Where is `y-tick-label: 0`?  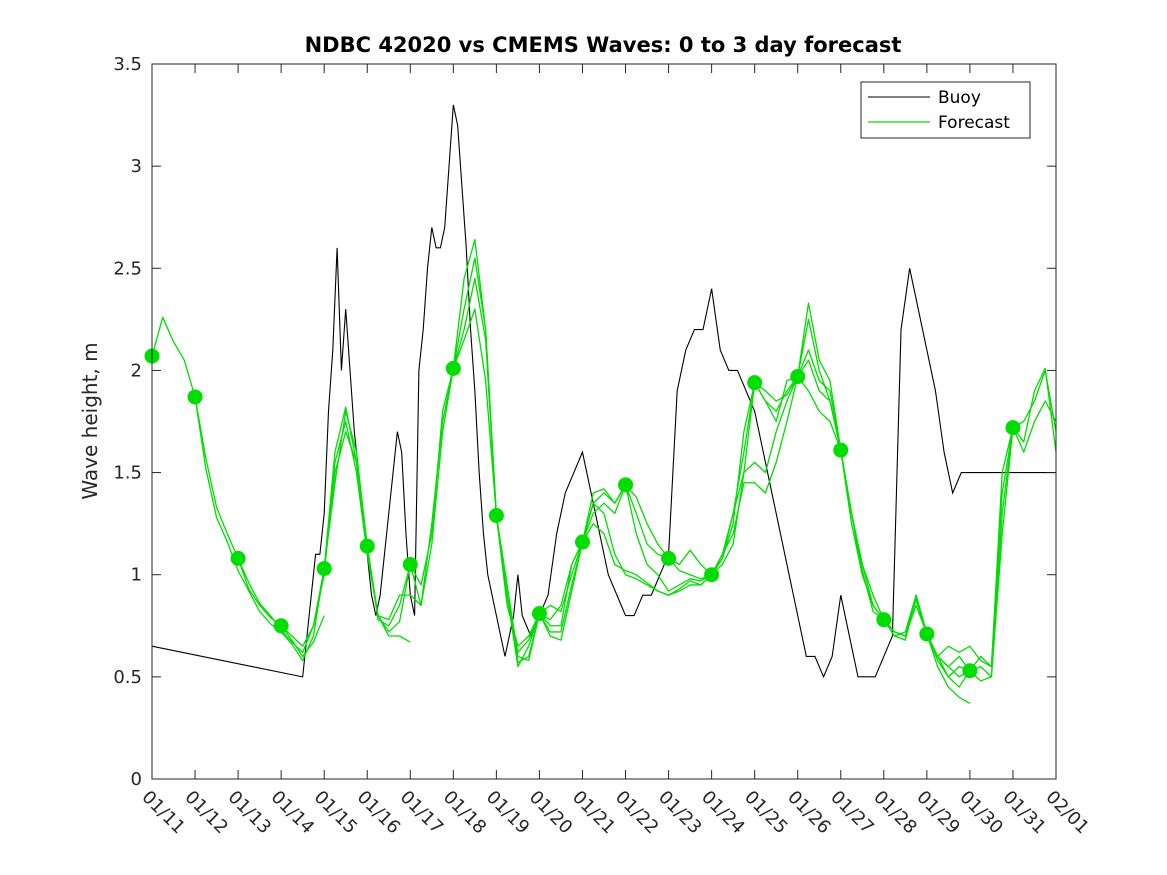
y-tick-label: 0 is located at coordinates (136, 779).